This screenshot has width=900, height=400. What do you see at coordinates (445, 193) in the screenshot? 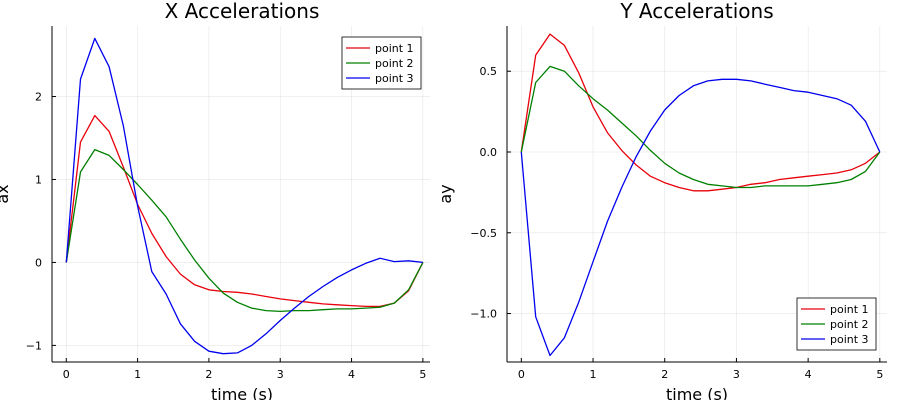
I see `y-axis-label: ay` at bounding box center [445, 193].